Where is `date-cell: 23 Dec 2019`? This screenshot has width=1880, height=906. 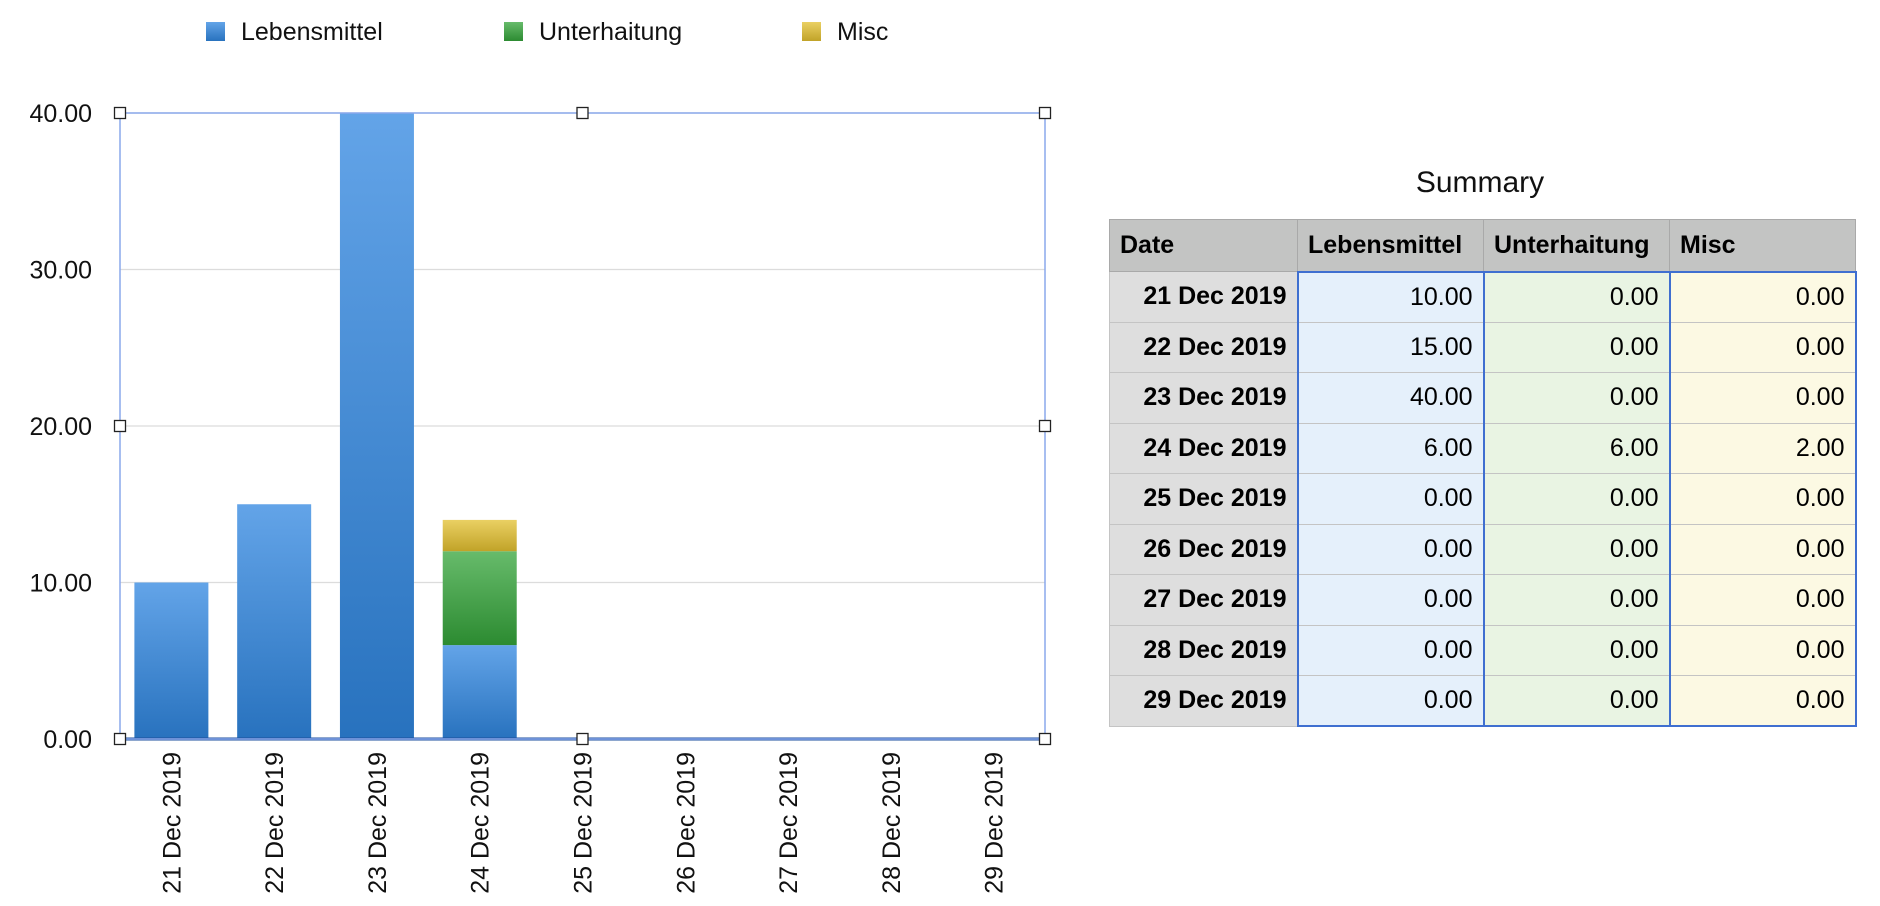
date-cell: 23 Dec 2019 is located at coordinates (1203, 398).